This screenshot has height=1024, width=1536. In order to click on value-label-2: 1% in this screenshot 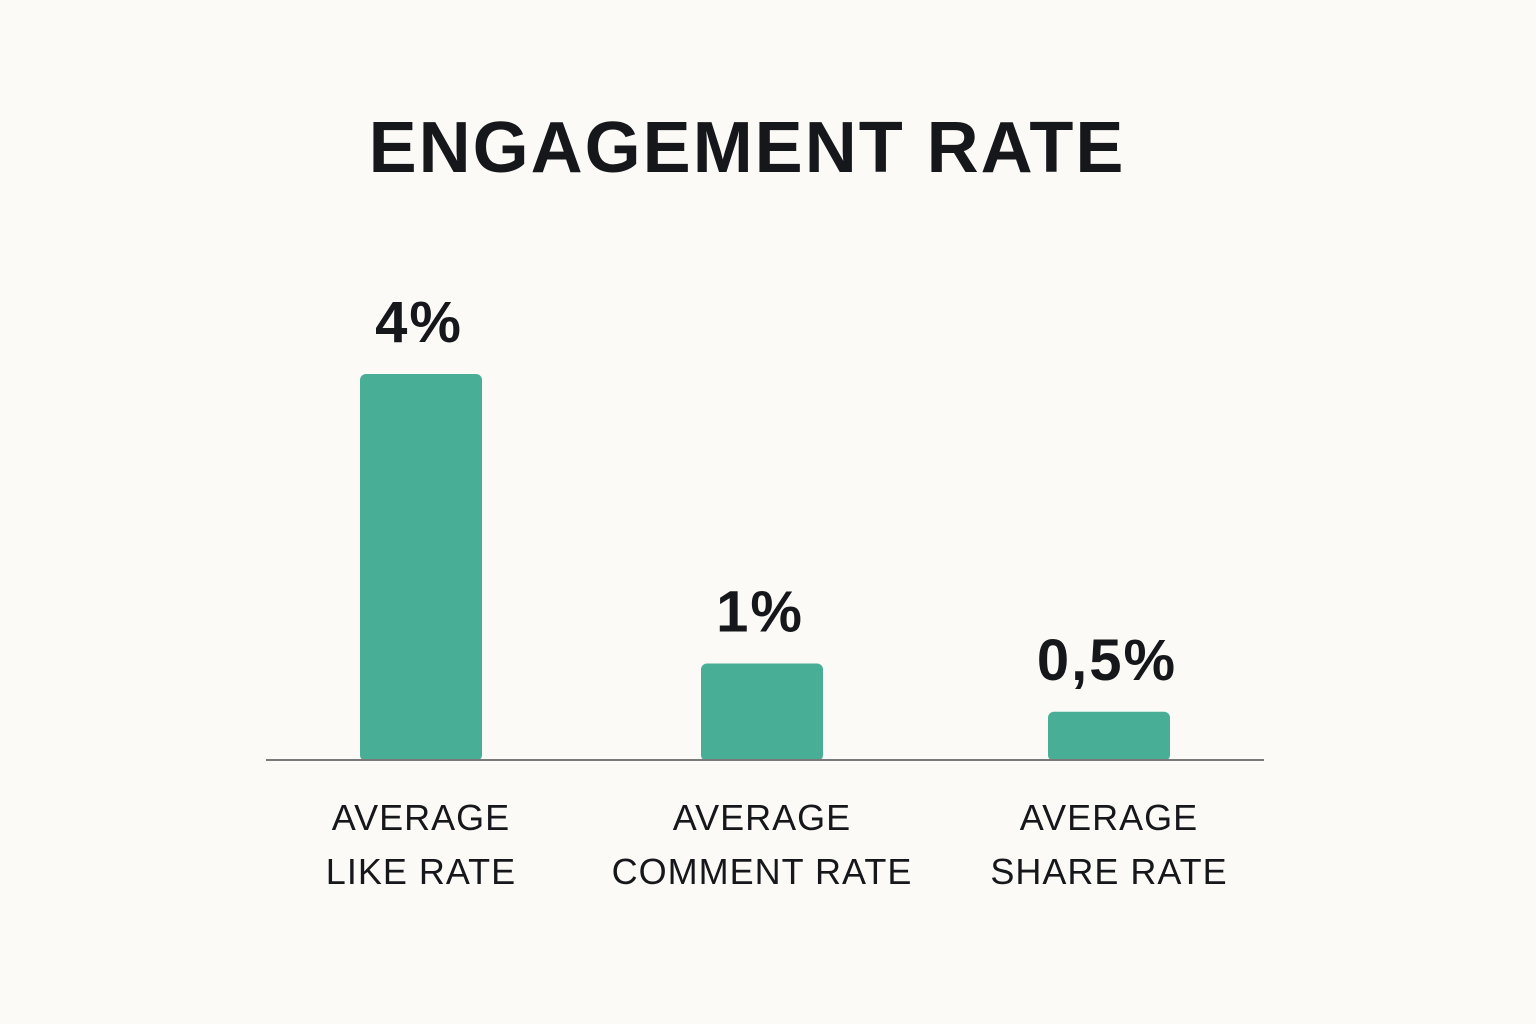, I will do `click(760, 612)`.